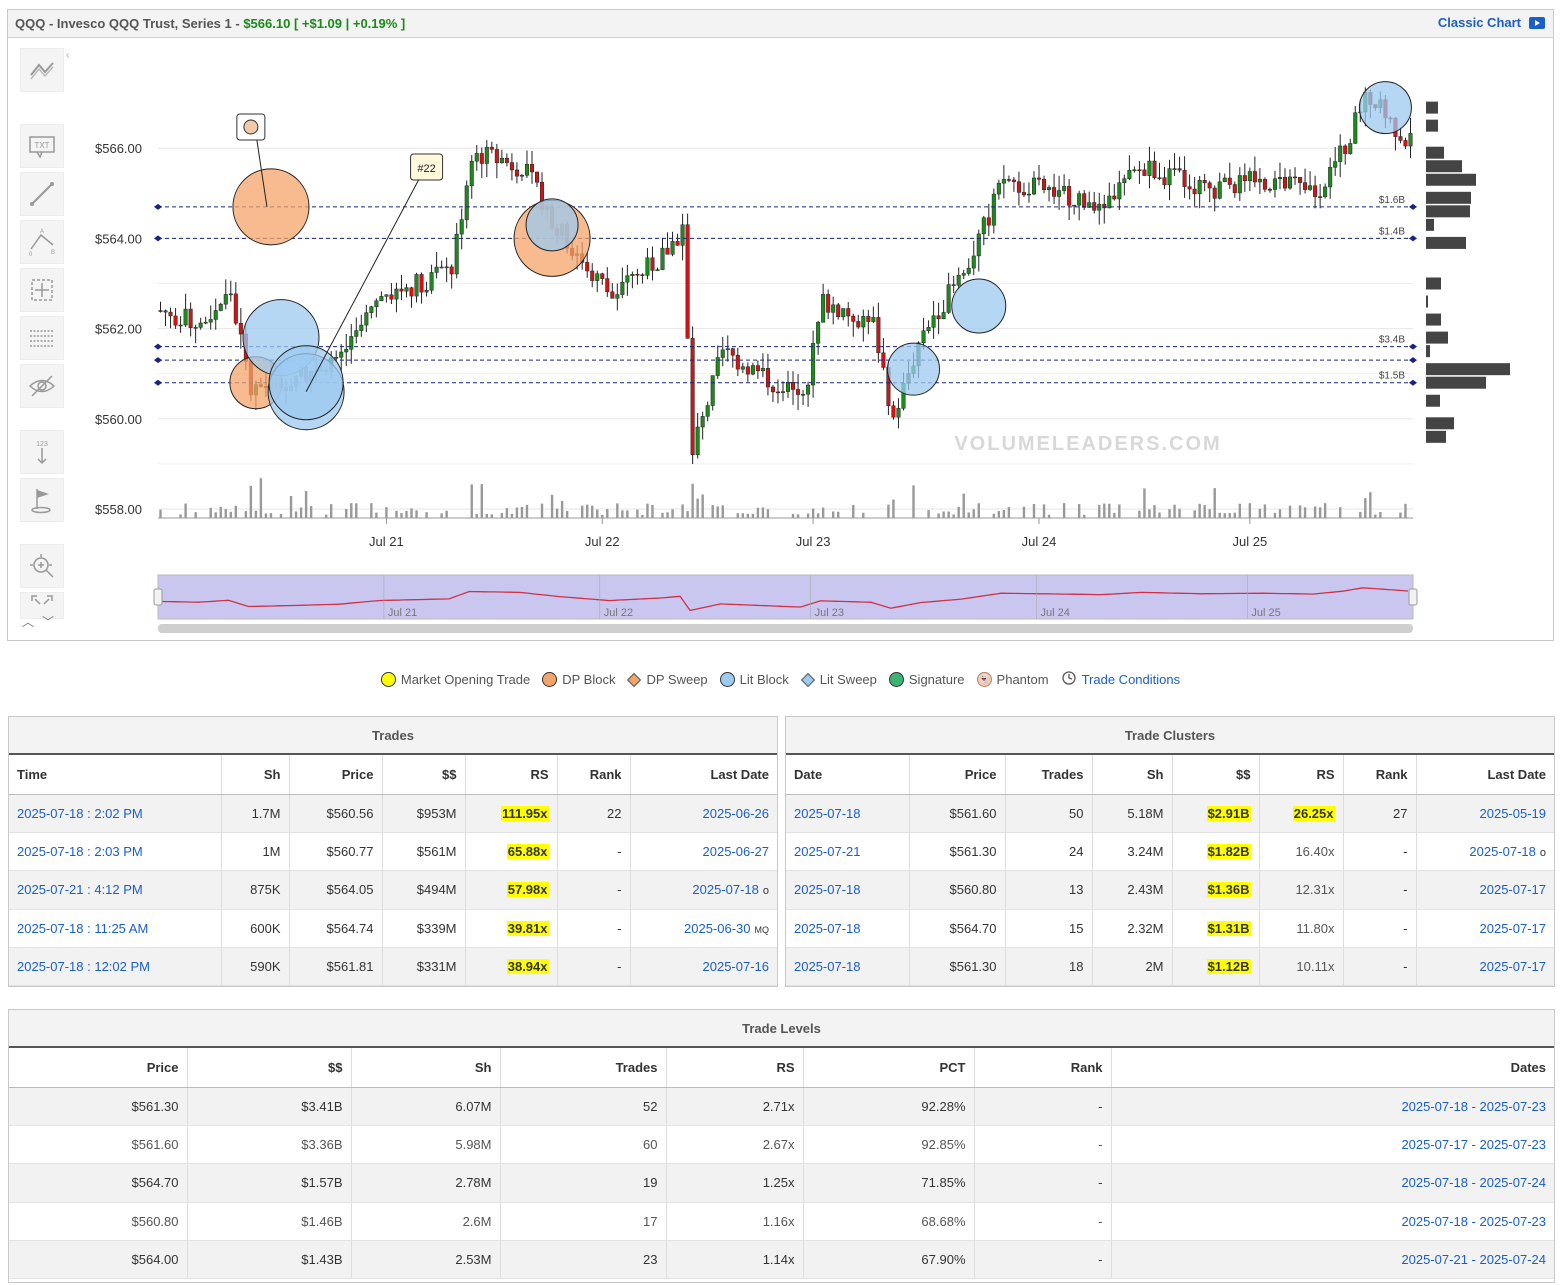 The width and height of the screenshot is (1561, 1285). I want to click on scroll-up-icon: ︿, so click(32, 622).